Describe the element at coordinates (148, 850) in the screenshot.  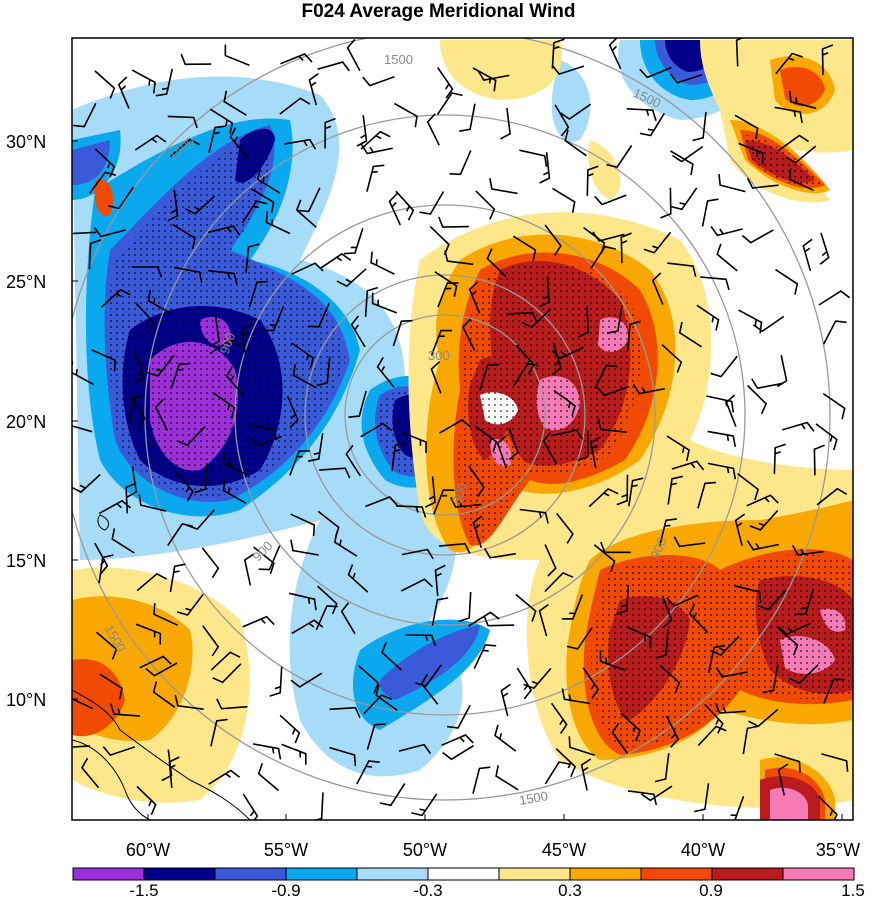
I see `lon-label: 60°W` at that location.